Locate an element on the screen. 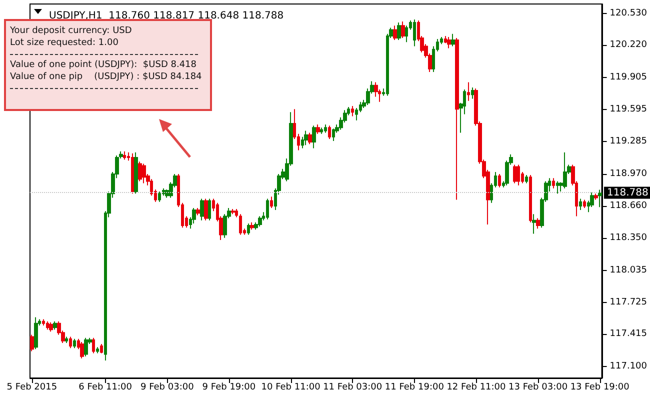 This screenshot has height=400, width=650. y-tick-label: 119.595 is located at coordinates (628, 109).